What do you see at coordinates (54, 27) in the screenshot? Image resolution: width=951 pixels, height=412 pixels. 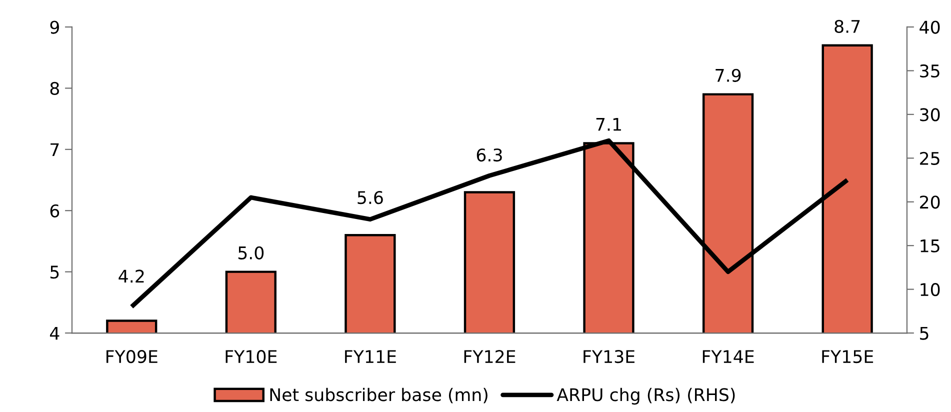 I see `y-tick-label: 9` at bounding box center [54, 27].